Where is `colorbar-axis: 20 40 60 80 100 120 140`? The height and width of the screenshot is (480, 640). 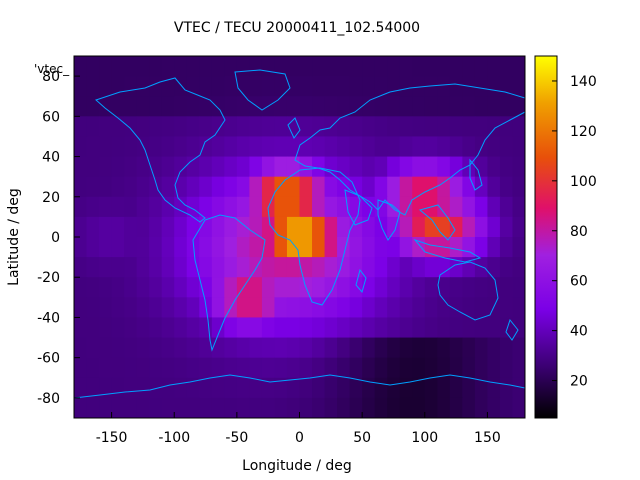
colorbar-axis: 20 40 60 80 100 120 140 is located at coordinates (574, 232).